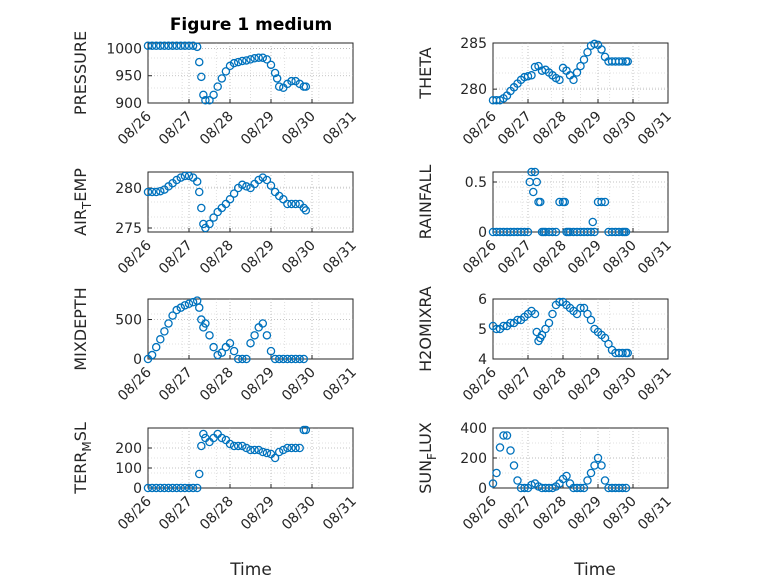 This screenshot has width=778, height=583. What do you see at coordinates (82, 202) in the screenshot?
I see `y-axis-label: AIRTEMP` at bounding box center [82, 202].